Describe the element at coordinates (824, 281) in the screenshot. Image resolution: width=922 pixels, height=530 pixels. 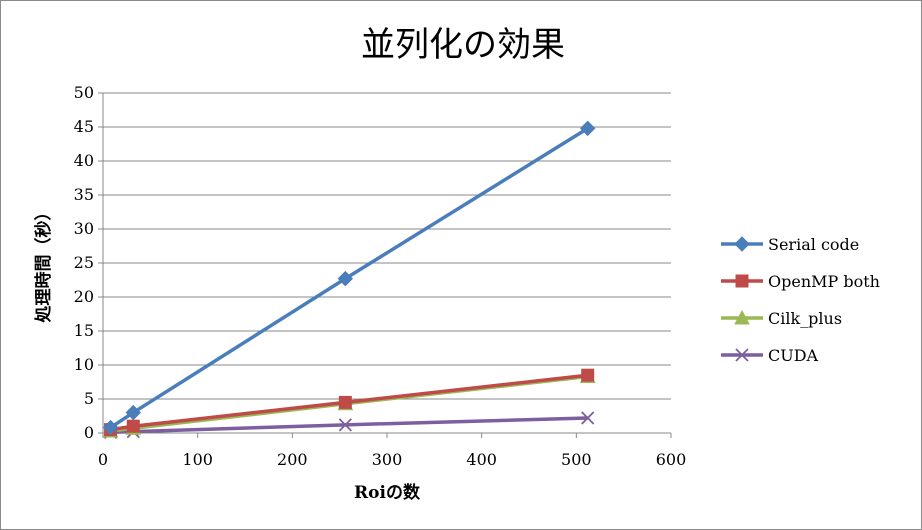
I see `legend-label: OpenMP both` at that location.